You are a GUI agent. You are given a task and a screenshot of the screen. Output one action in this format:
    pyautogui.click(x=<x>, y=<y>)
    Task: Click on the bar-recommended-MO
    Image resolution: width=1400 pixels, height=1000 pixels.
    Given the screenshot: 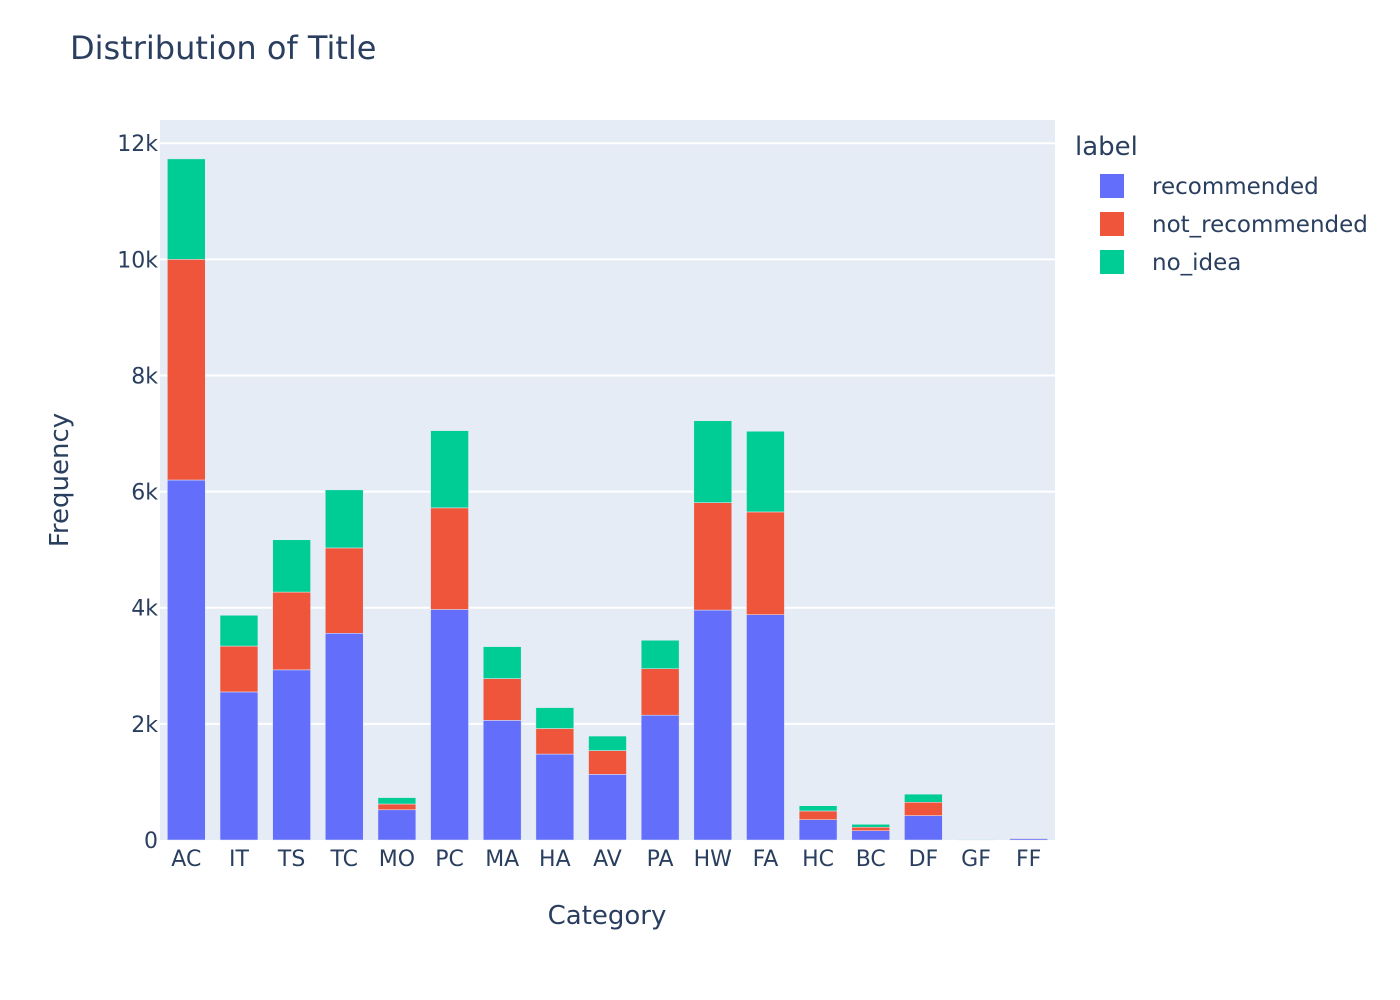 What is the action you would take?
    pyautogui.click(x=397, y=825)
    